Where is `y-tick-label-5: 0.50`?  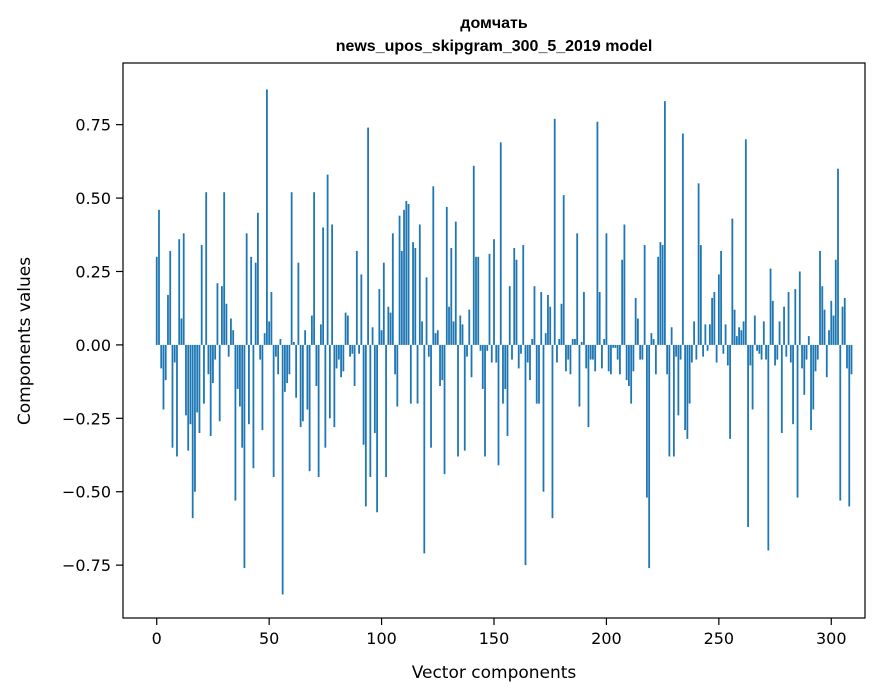
y-tick-label-5: 0.50 is located at coordinates (93, 198).